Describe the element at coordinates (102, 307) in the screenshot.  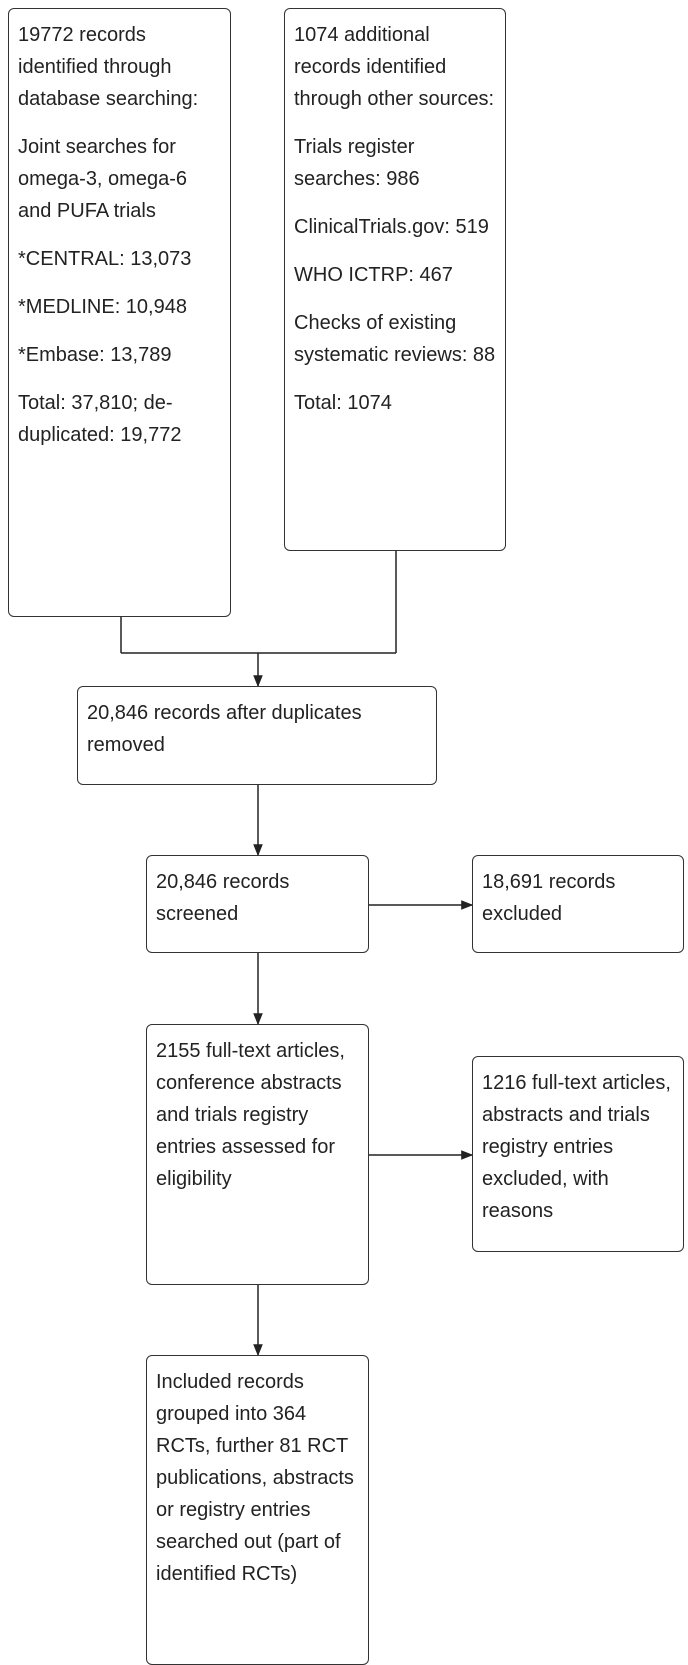
I see `db-search-medline: *MEDLINE: 10,948` at that location.